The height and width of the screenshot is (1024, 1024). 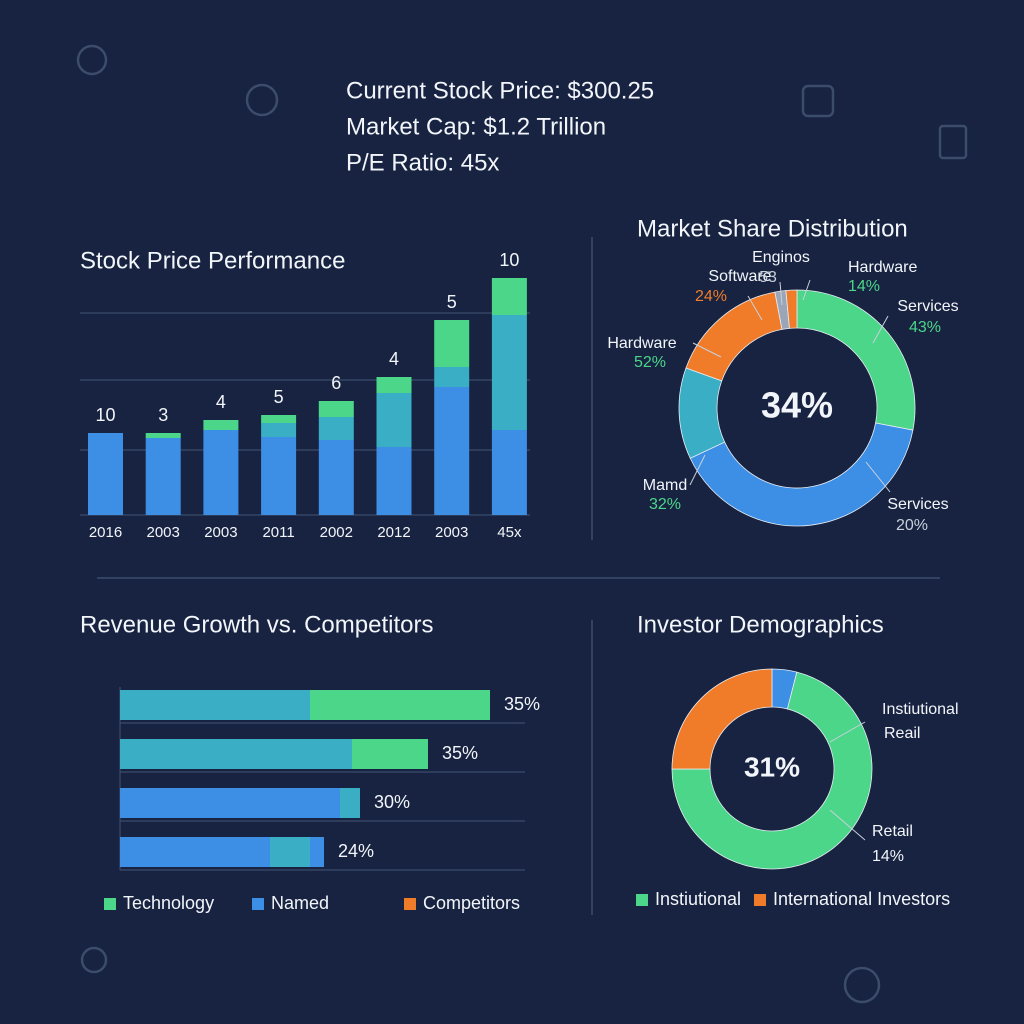 I want to click on annotation-label: 5̄3, so click(x=768, y=277).